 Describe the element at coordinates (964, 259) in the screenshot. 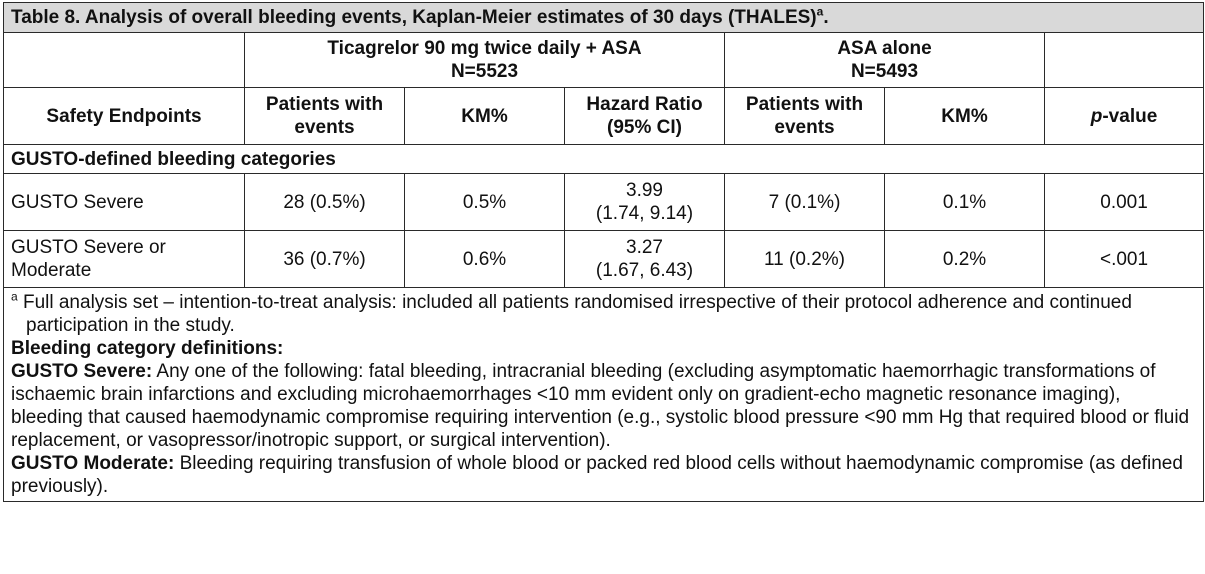

I see `cell-km-asa: 0.2%` at that location.